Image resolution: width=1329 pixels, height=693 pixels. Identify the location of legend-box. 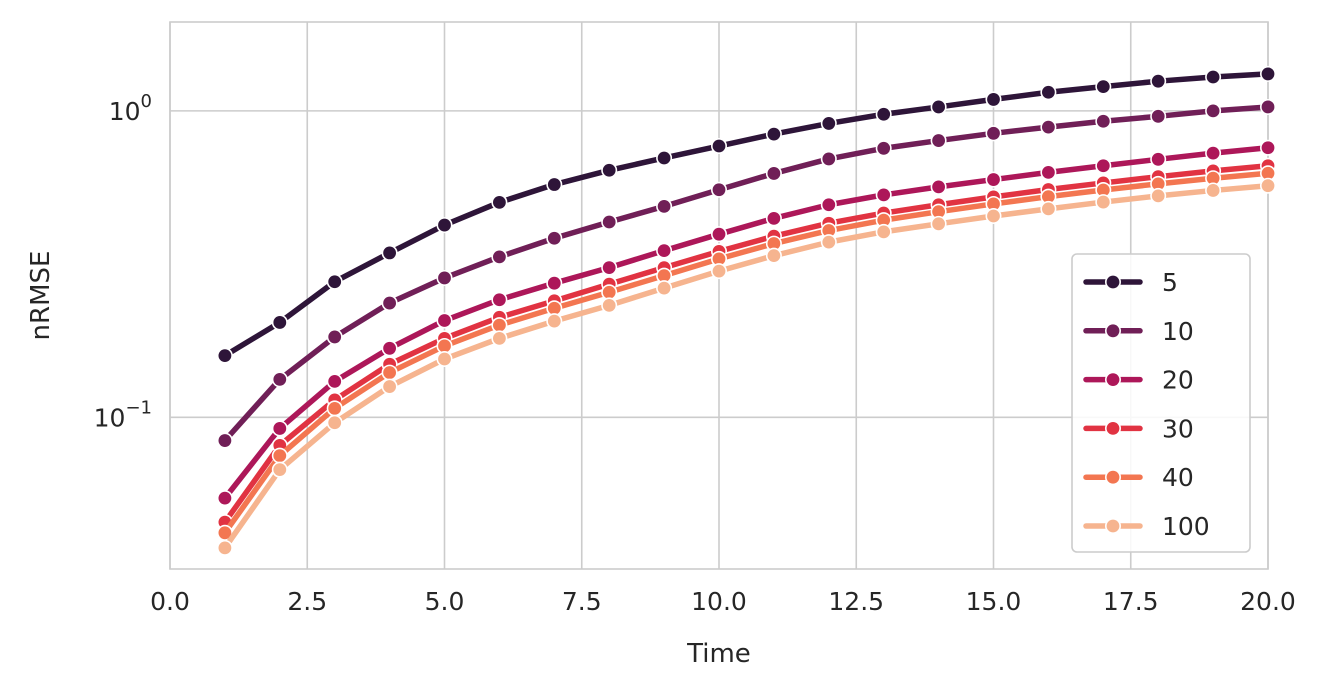
(1161, 403).